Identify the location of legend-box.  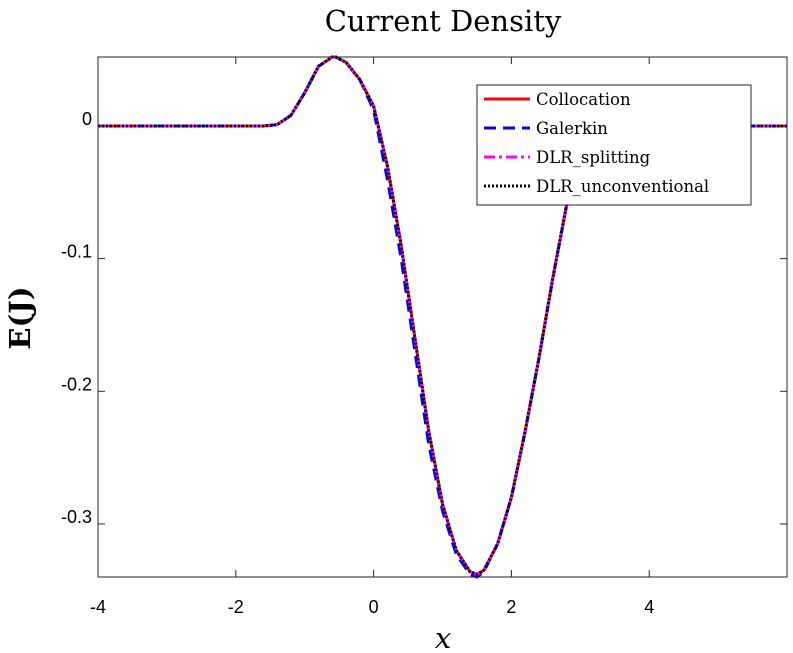
(614, 145).